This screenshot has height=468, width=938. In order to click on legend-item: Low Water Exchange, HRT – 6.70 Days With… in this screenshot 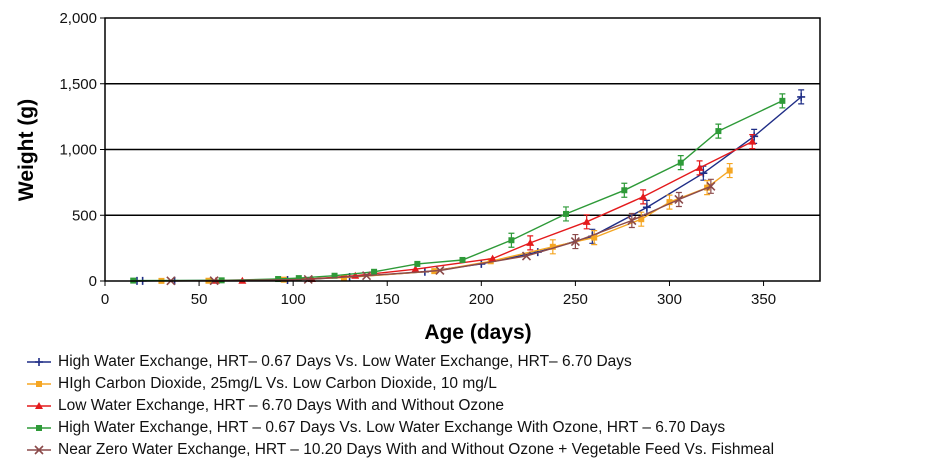, I will do `click(481, 406)`.